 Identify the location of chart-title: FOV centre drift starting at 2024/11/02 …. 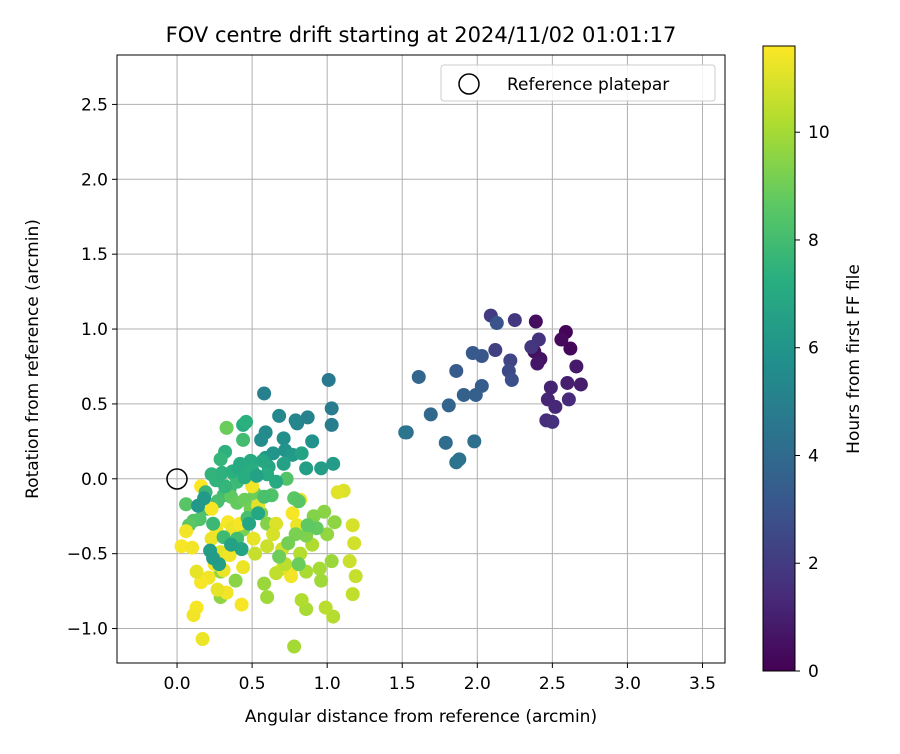
(421, 35).